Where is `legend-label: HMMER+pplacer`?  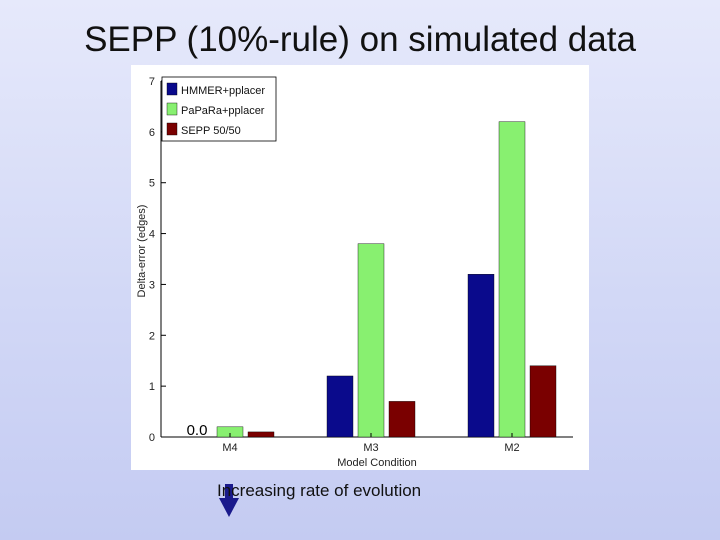 legend-label: HMMER+pplacer is located at coordinates (223, 91).